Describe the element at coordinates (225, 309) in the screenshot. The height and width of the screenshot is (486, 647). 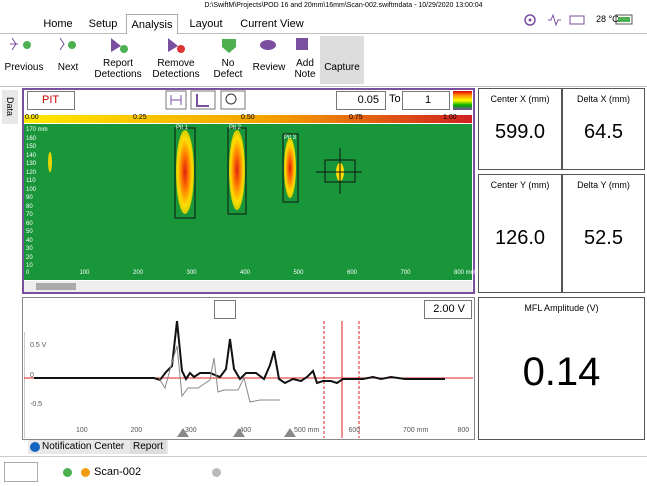
I see `signal-tool` at that location.